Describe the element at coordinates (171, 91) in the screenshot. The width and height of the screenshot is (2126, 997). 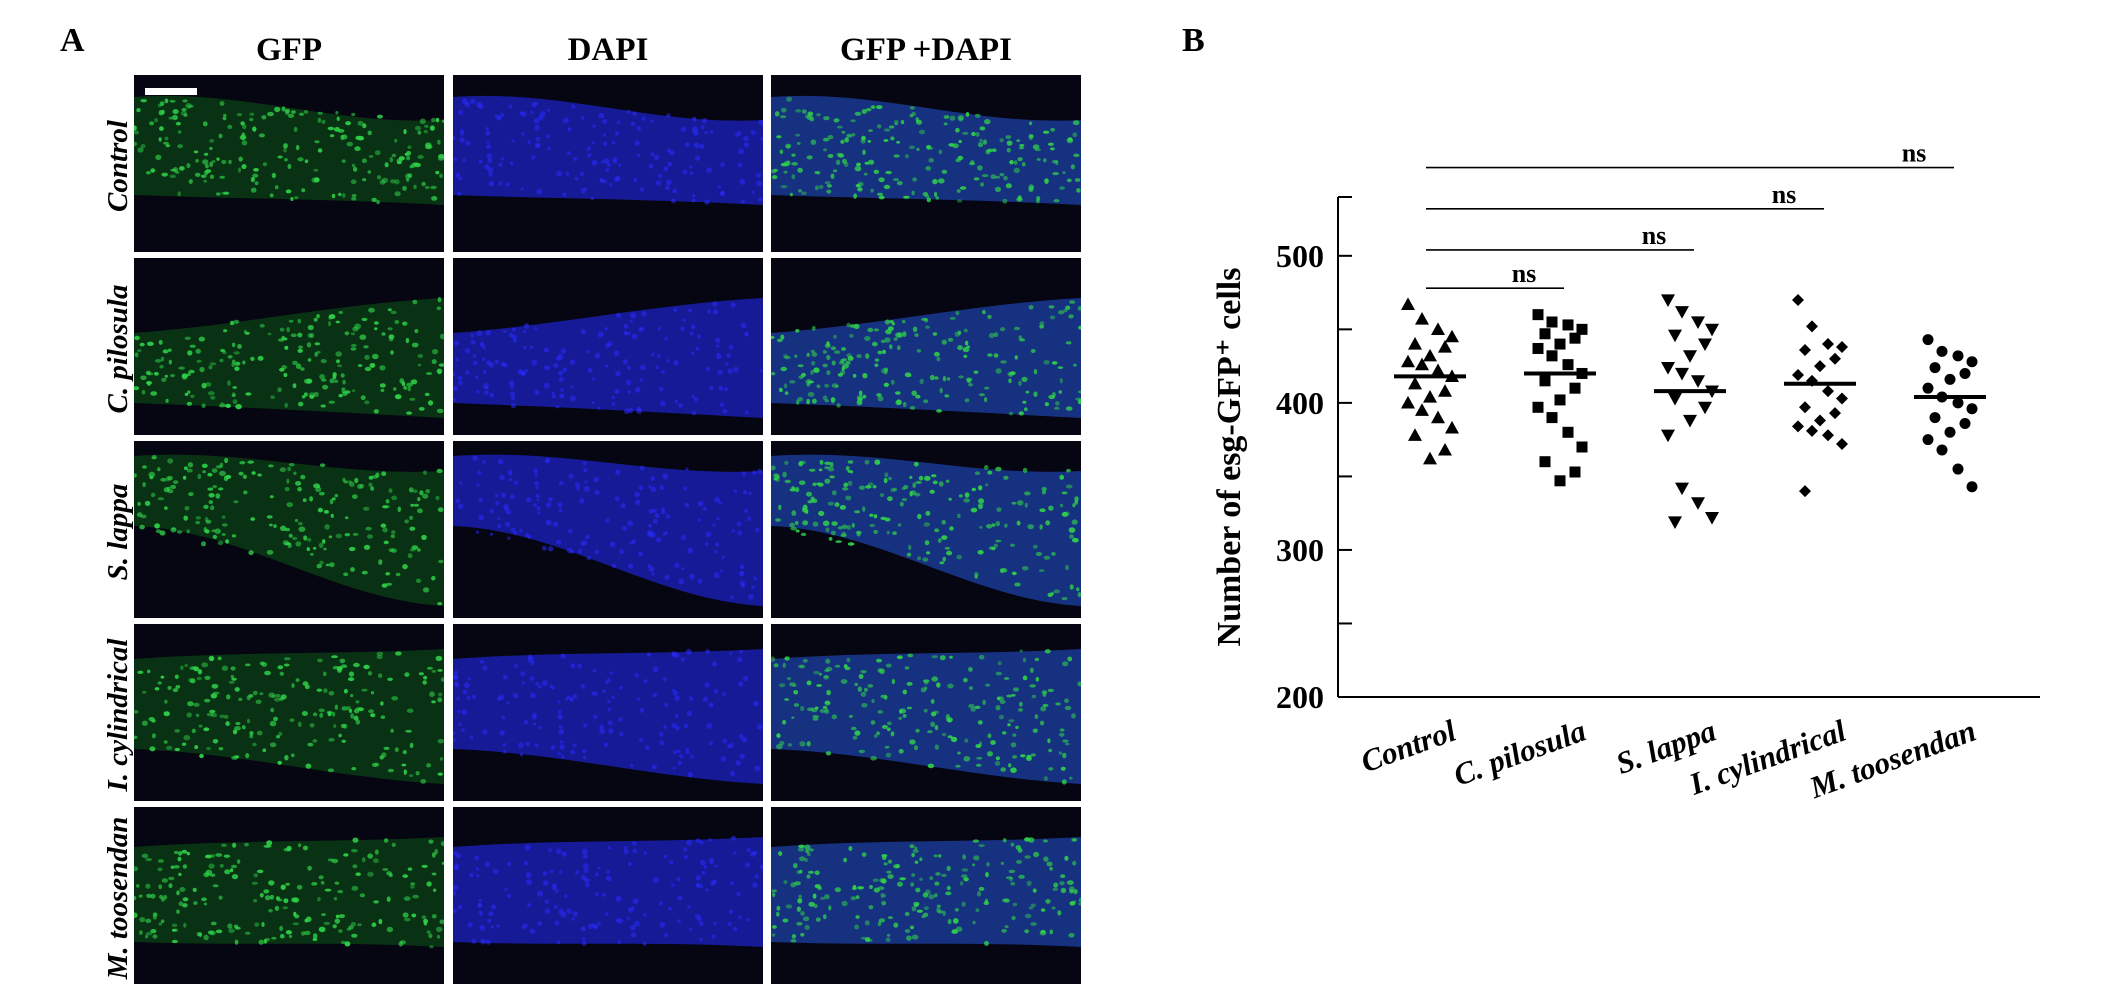
I see `scale-bar` at that location.